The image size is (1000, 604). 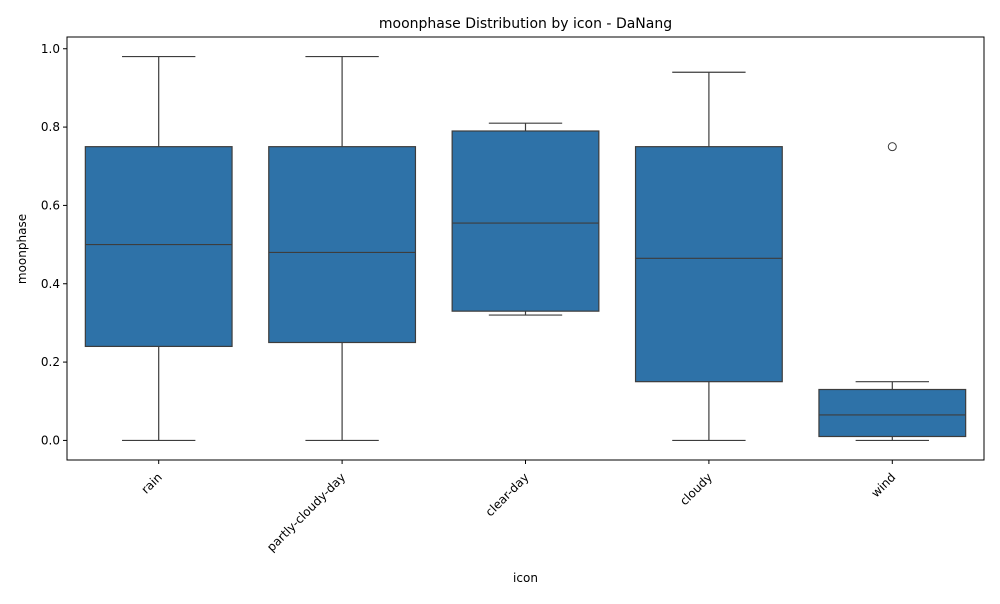 I want to click on y-tick-label-5: 1.0, so click(x=50, y=49).